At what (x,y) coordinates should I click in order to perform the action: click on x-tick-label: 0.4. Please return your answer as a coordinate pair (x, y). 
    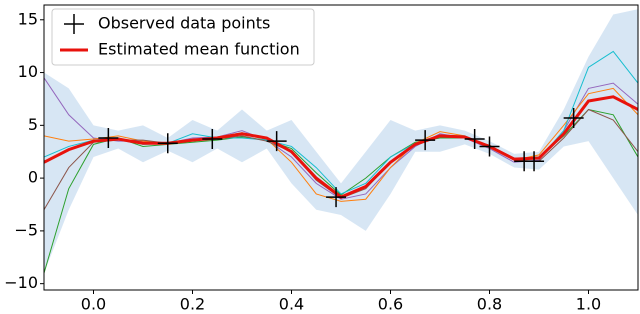
    Looking at the image, I should click on (291, 304).